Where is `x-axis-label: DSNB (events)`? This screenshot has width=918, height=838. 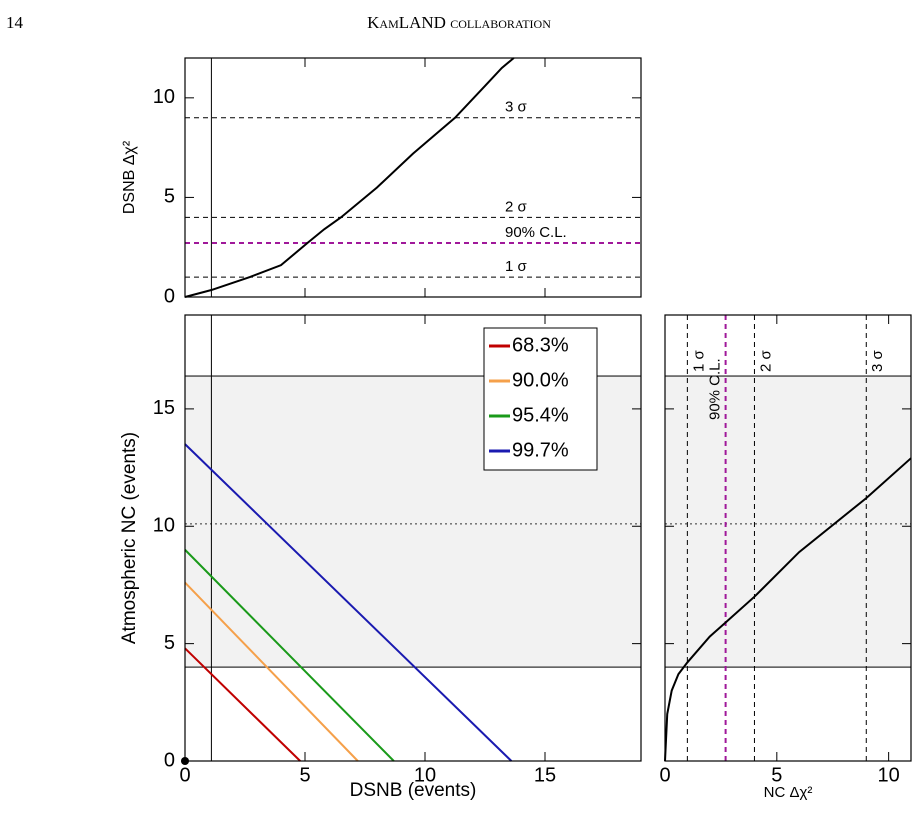
x-axis-label: DSNB (events) is located at coordinates (413, 790).